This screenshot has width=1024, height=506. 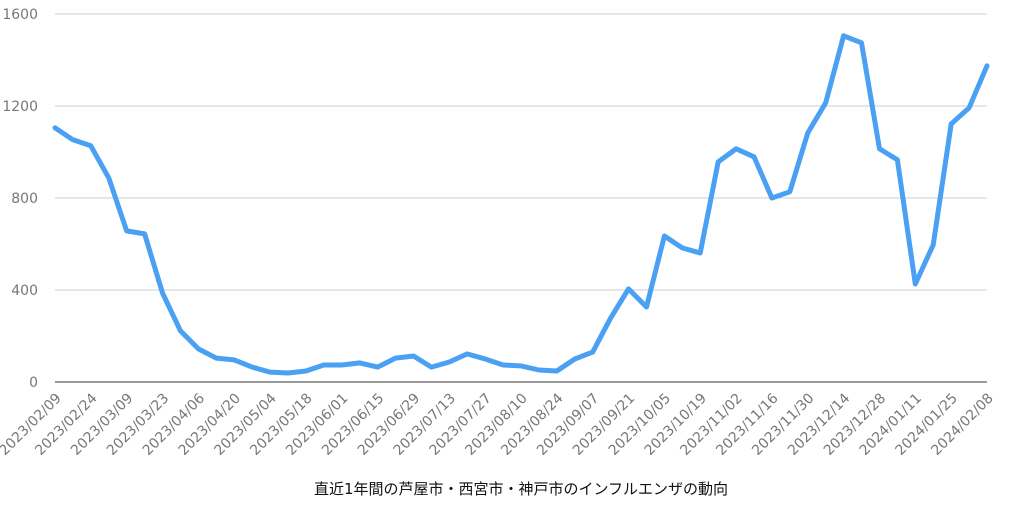 What do you see at coordinates (24, 199) in the screenshot?
I see `y-tick-label: 800` at bounding box center [24, 199].